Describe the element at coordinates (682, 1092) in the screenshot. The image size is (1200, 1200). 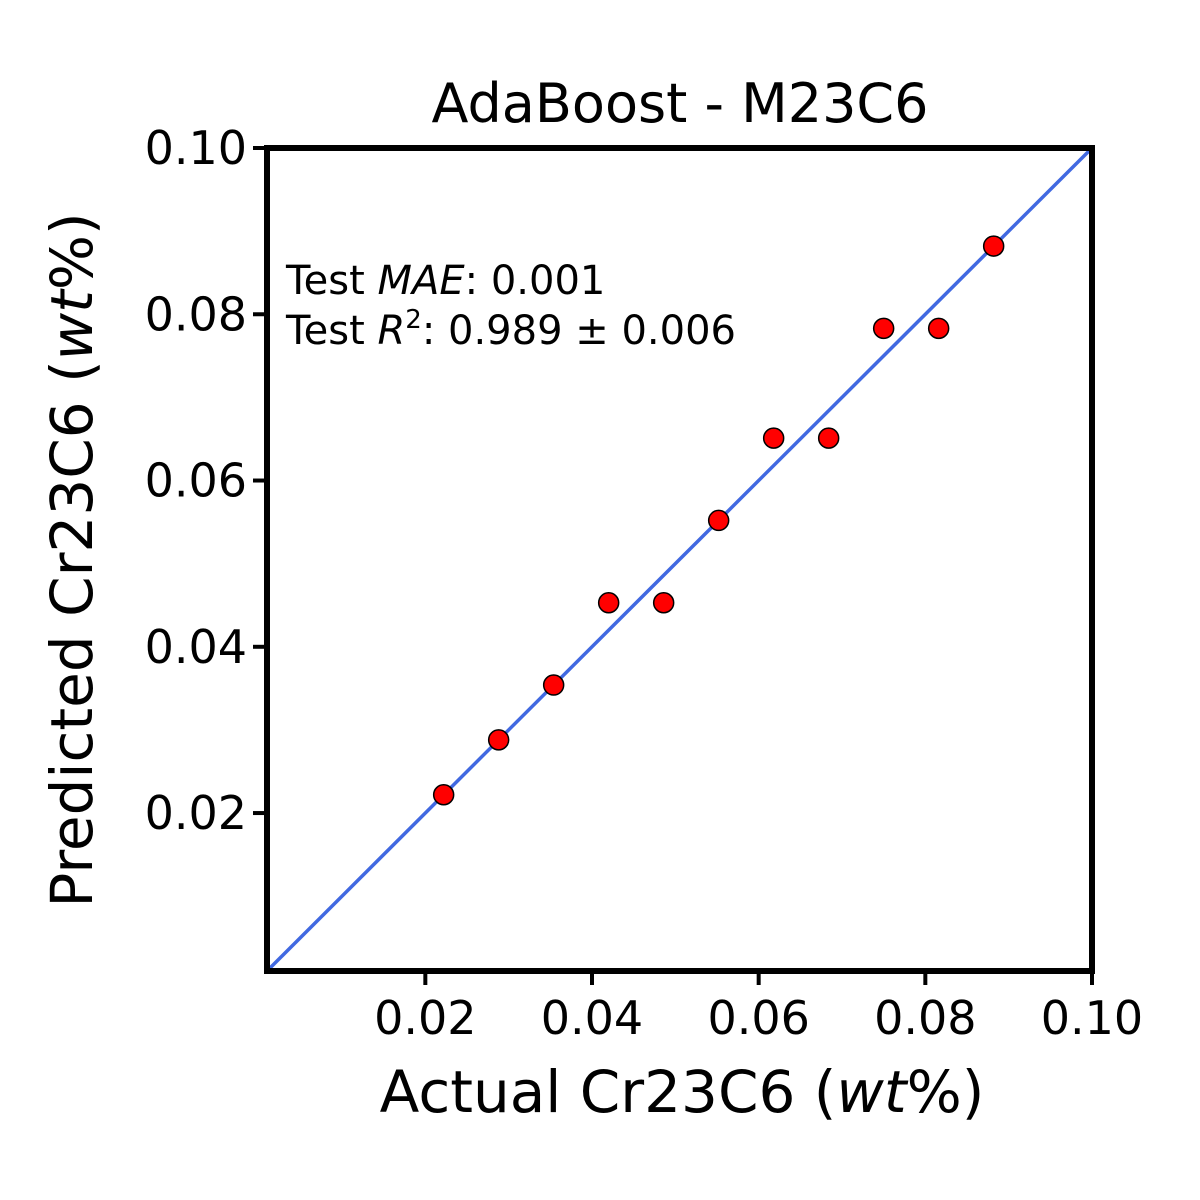
I see `x-axis-label: Actual Cr23C6 (wt%)` at that location.